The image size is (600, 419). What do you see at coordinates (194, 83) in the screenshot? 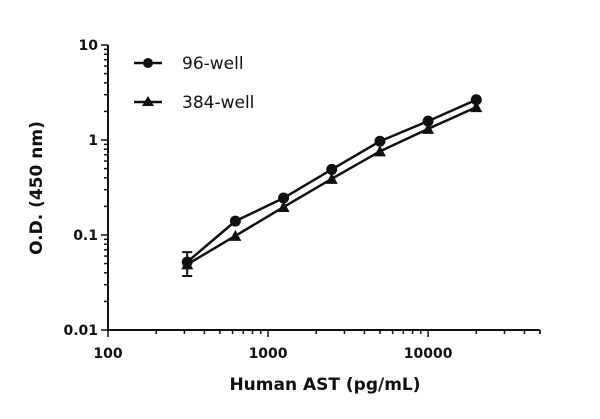
I see `legend: 96-well 384-well` at bounding box center [194, 83].